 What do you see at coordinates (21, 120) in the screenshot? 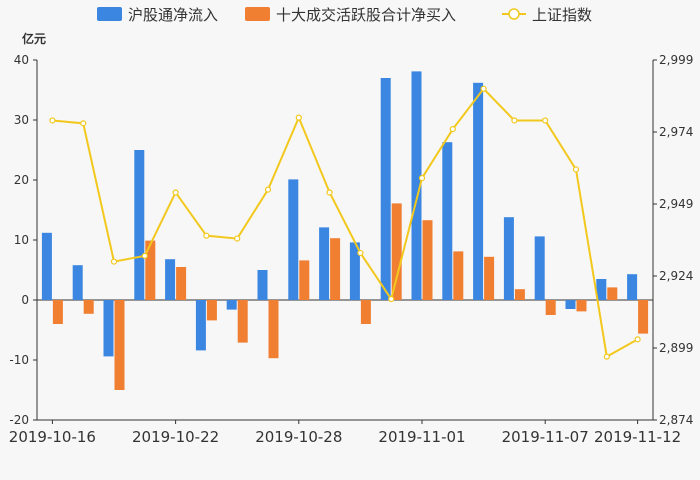
I see `y-left-tick-label: 30` at bounding box center [21, 120].